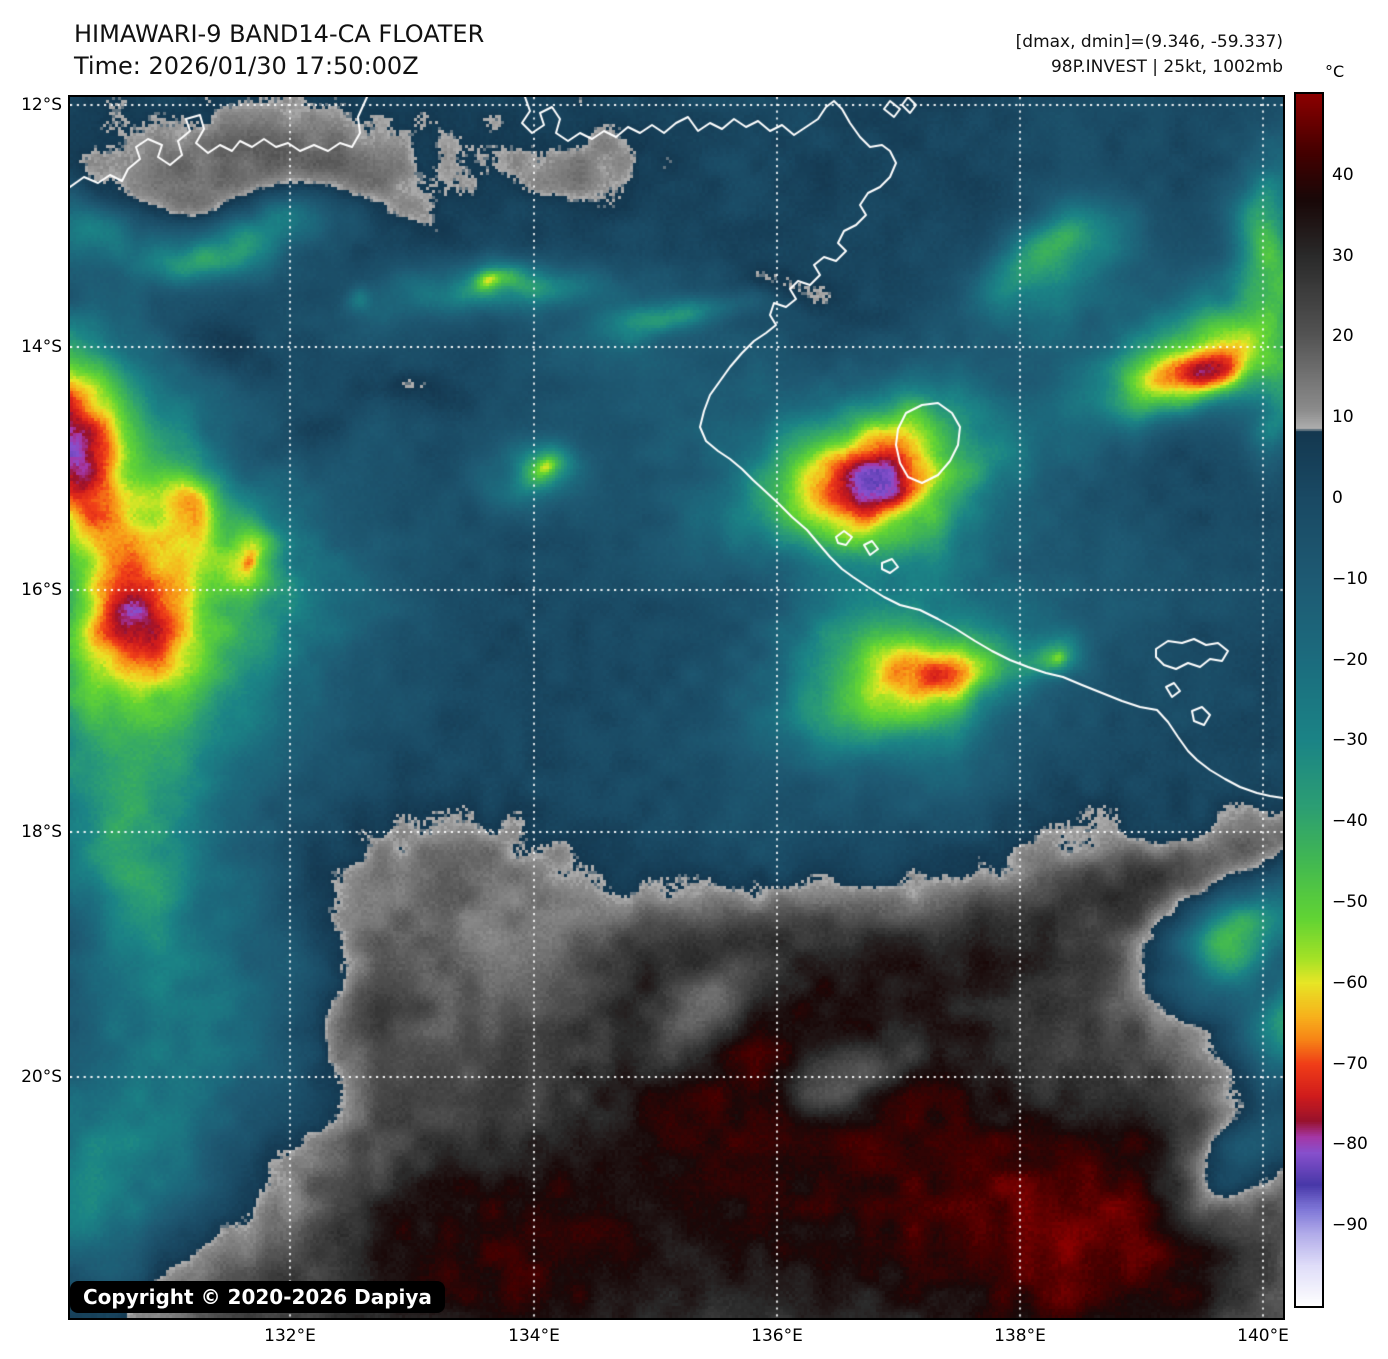 This screenshot has width=1388, height=1359. I want to click on colorbar-tick-label: −30, so click(1350, 740).